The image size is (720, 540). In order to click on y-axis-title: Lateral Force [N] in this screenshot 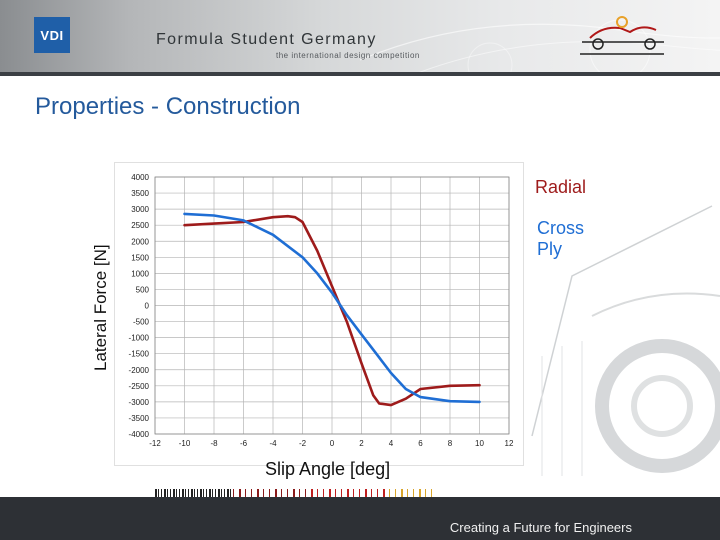, I will do `click(100, 307)`.